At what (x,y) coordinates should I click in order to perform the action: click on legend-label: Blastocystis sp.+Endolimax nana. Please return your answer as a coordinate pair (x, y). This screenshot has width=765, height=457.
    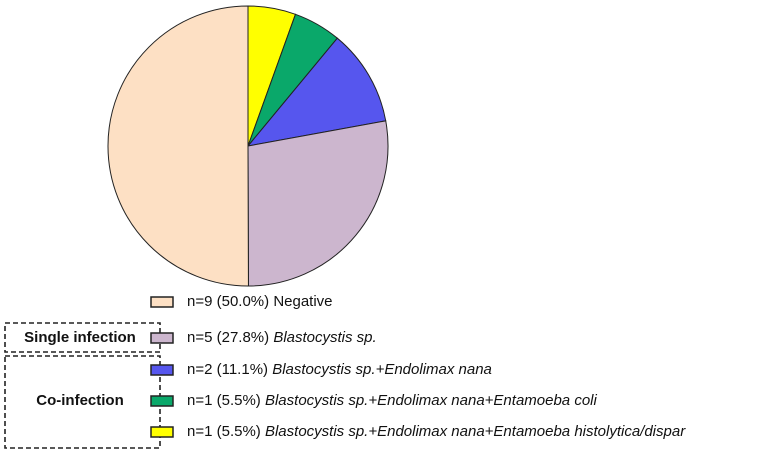
    Looking at the image, I should click on (382, 369).